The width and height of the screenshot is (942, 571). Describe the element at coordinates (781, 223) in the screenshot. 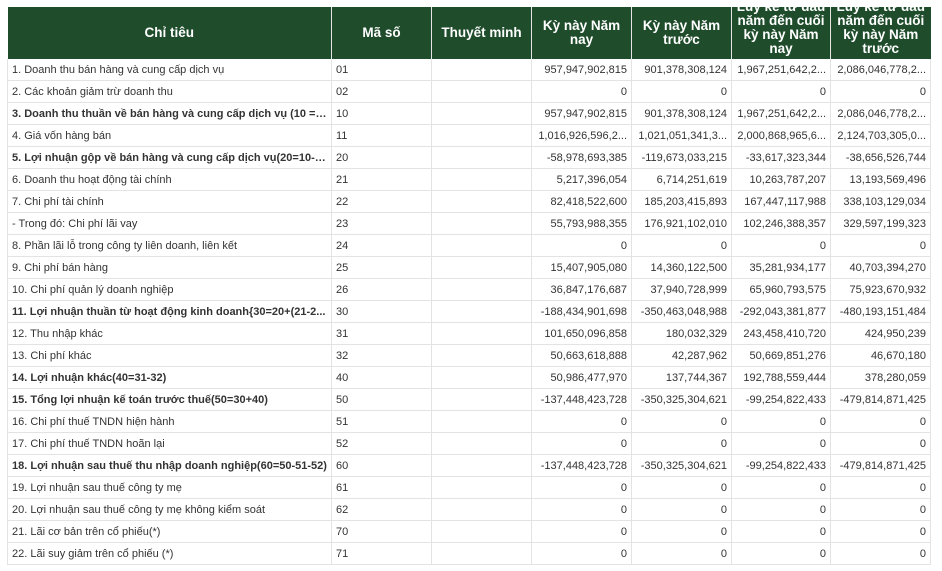

I see `row-value-luy-ke-nam-nay: 102,246,388,357` at that location.